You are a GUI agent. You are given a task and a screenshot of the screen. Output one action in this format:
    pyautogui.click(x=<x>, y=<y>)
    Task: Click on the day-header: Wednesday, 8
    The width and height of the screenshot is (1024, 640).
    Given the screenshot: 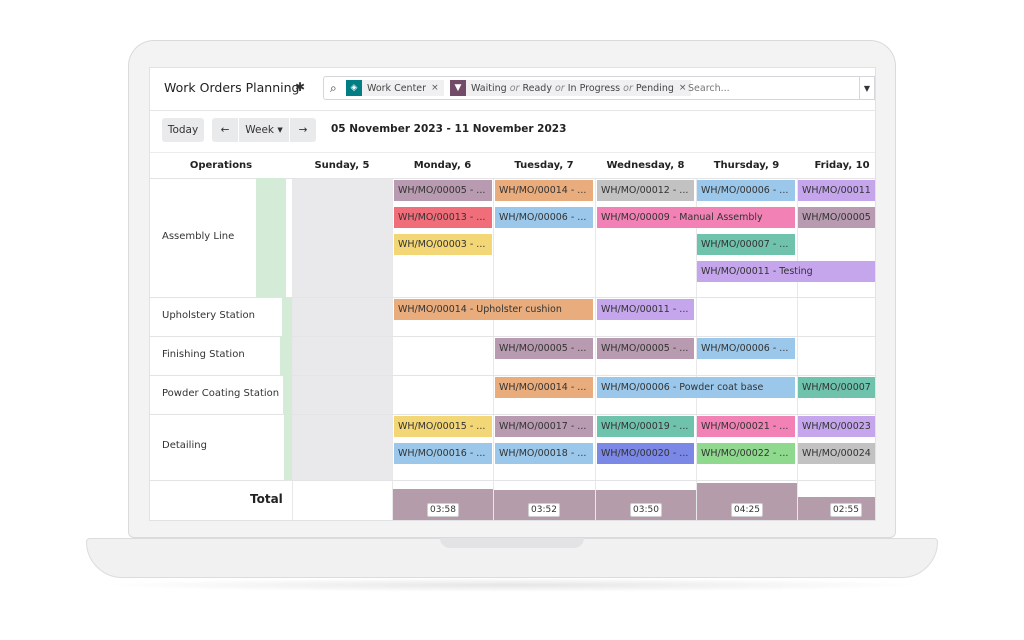 What is the action you would take?
    pyautogui.click(x=645, y=165)
    